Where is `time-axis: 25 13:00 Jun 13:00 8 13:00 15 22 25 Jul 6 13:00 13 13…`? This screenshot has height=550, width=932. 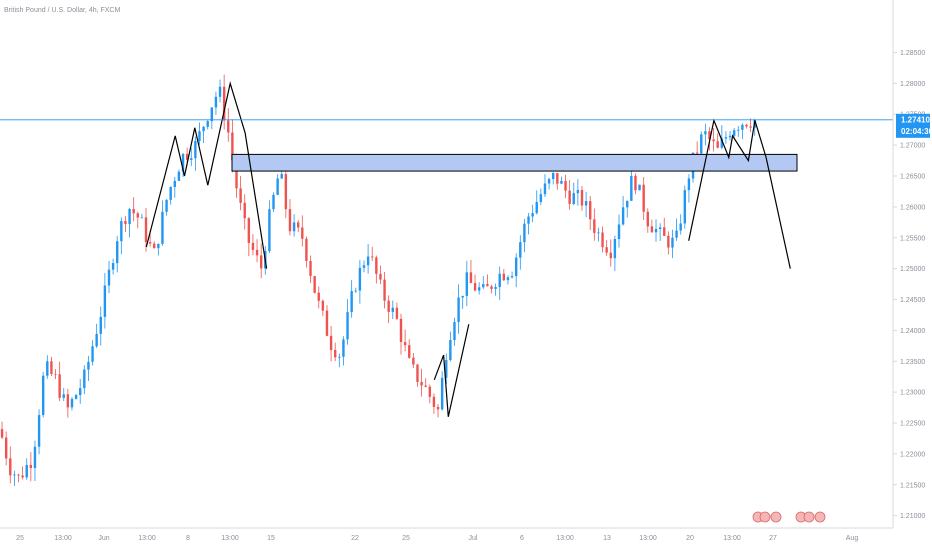 time-axis: 25 13:00 Jun 13:00 8 13:00 15 22 25 Jul 6 13:00 13 13… is located at coordinates (437, 538).